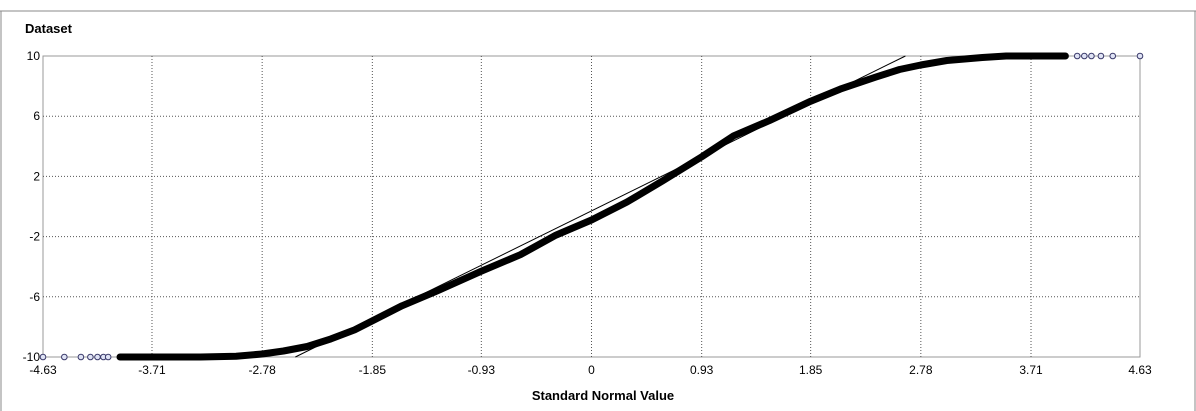  What do you see at coordinates (1140, 370) in the screenshot?
I see `x-tick-label: 4.63` at bounding box center [1140, 370].